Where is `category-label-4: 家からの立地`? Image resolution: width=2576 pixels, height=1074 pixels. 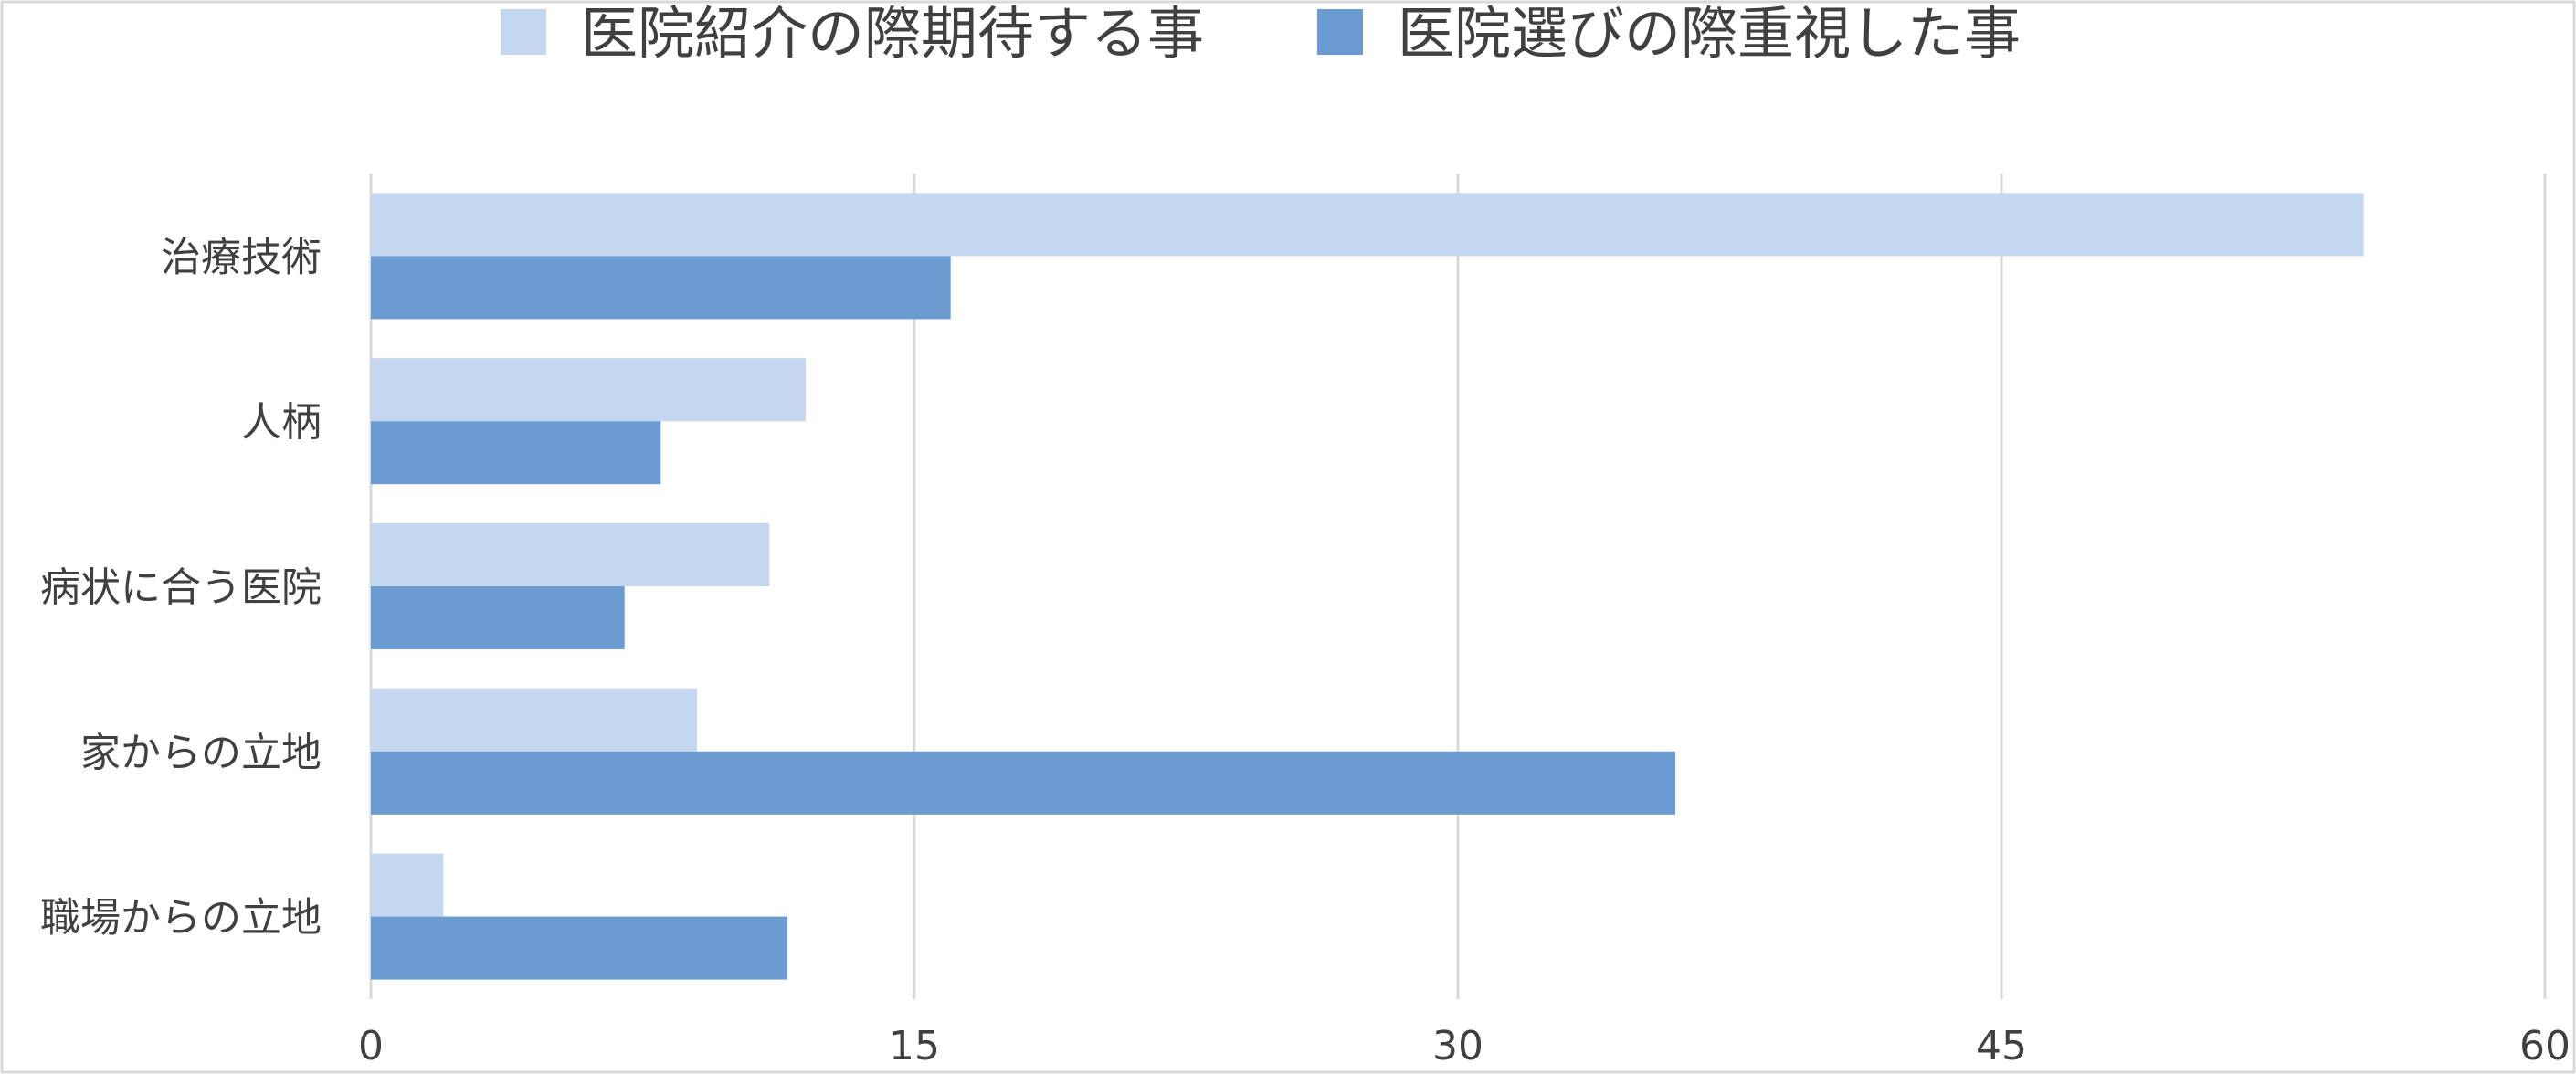 category-label-4: 家からの立地 is located at coordinates (201, 753).